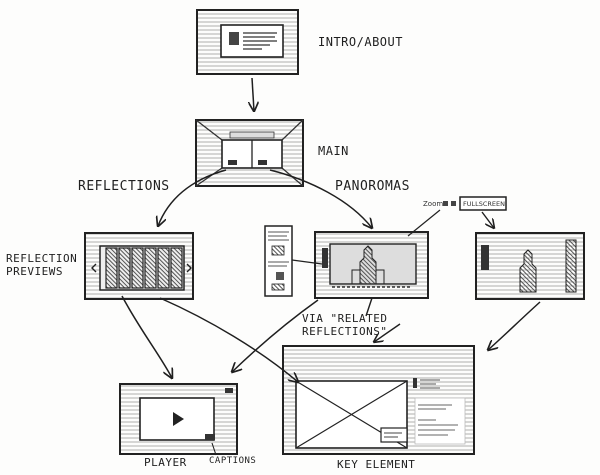 This screenshot has height=475, width=600. Describe the element at coordinates (387, 332) in the screenshot. I see `arrow-via` at that location.